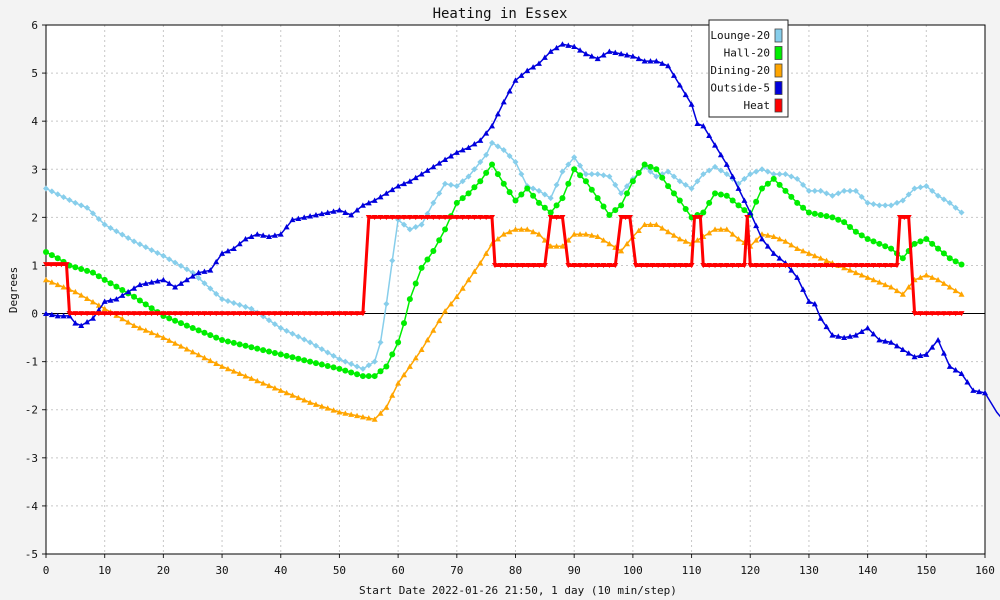  What do you see at coordinates (692, 570) in the screenshot?
I see `x-tick-label: 110` at bounding box center [692, 570].